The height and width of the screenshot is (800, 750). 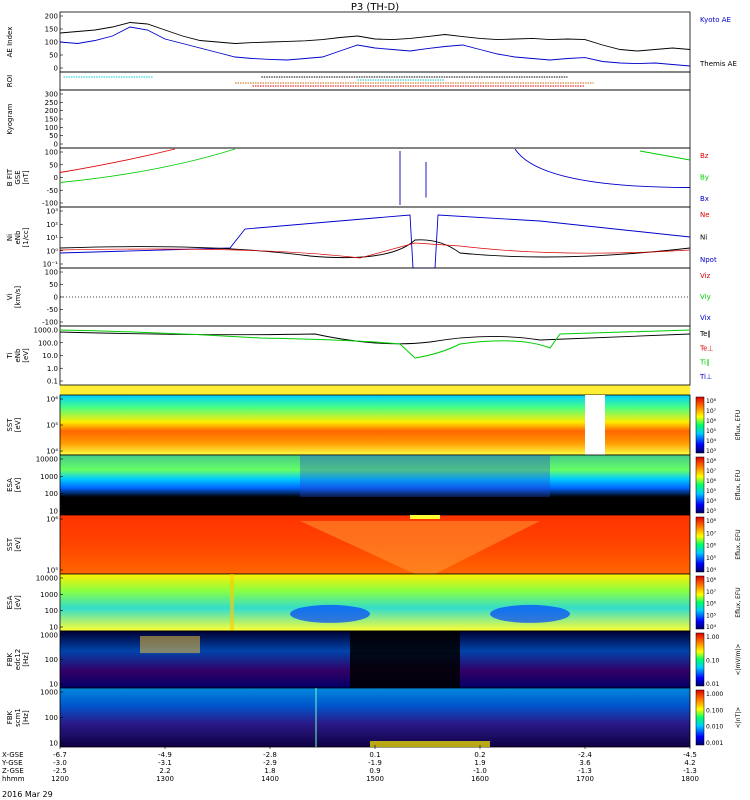 What do you see at coordinates (690, 779) in the screenshot?
I see `xaxis-value-3-6: 1800` at bounding box center [690, 779].